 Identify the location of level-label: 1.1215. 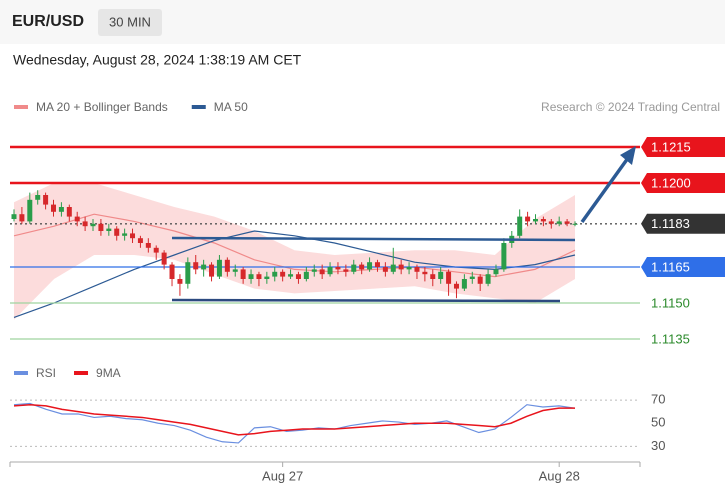
(671, 146).